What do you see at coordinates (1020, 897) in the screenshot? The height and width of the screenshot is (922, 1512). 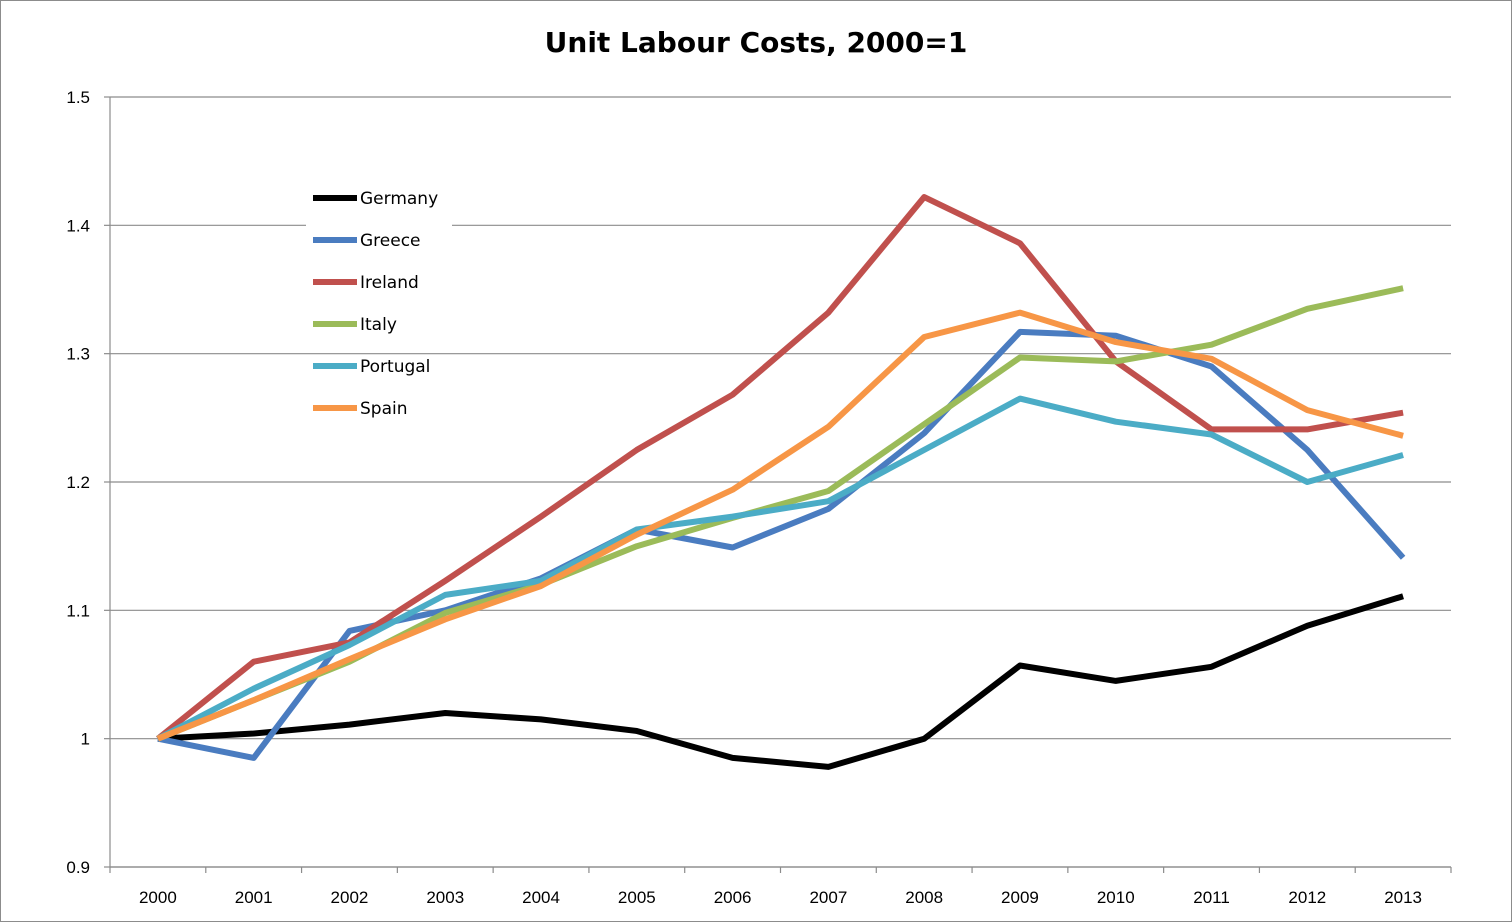 I see `x-tick-label: 2009` at bounding box center [1020, 897].